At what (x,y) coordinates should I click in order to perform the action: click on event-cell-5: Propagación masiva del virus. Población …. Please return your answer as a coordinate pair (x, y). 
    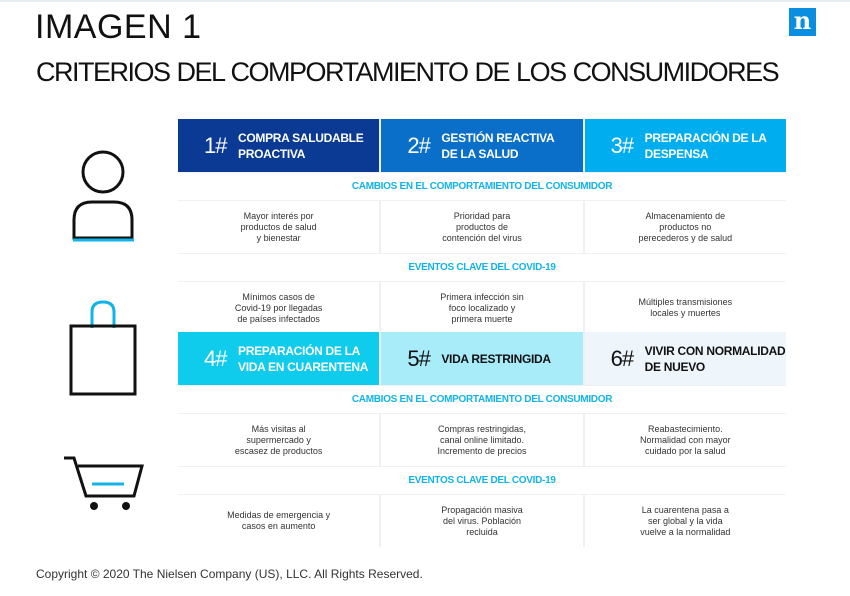
    Looking at the image, I should click on (482, 521).